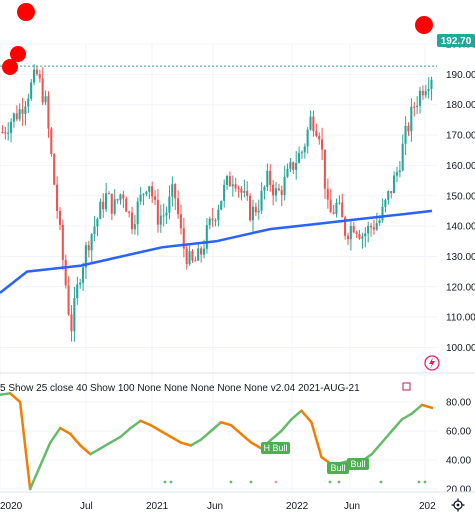 This screenshot has height=516, width=475. Describe the element at coordinates (460, 287) in the screenshot. I see `price-tick-label: 120.00` at that location.